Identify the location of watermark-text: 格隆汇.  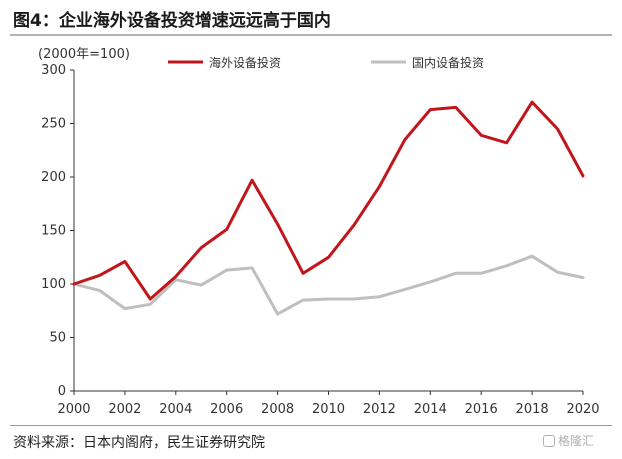
(576, 441).